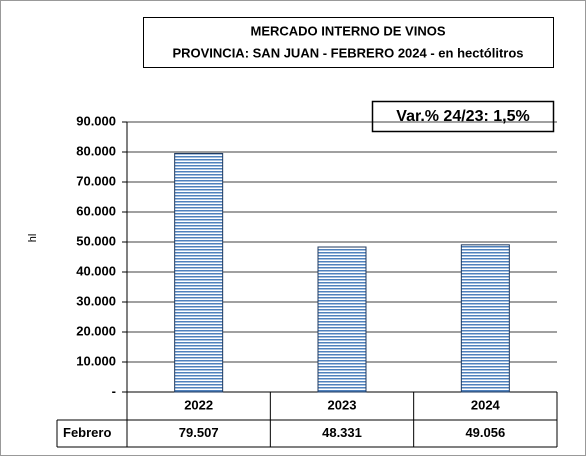  I want to click on y-axis-label: hl, so click(33, 238).